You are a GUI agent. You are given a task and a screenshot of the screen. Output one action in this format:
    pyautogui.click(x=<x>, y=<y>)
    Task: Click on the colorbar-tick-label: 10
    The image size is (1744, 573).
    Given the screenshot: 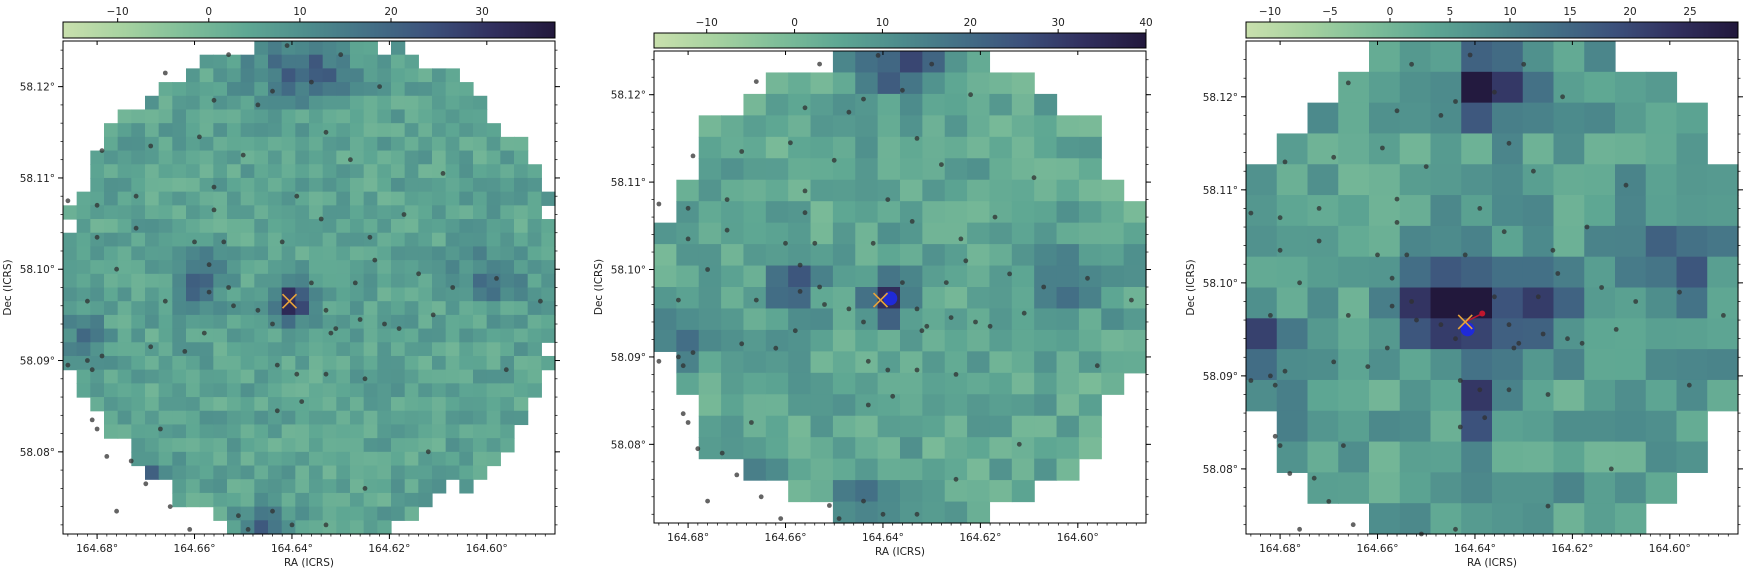 What is the action you would take?
    pyautogui.click(x=1509, y=12)
    